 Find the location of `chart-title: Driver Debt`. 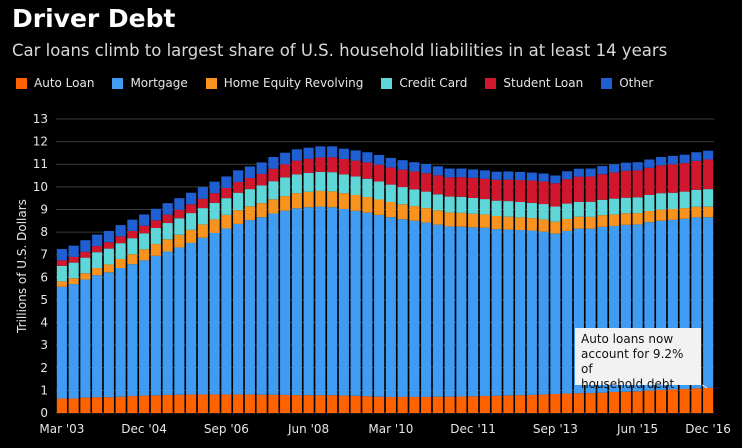

chart-title: Driver Debt is located at coordinates (94, 18).